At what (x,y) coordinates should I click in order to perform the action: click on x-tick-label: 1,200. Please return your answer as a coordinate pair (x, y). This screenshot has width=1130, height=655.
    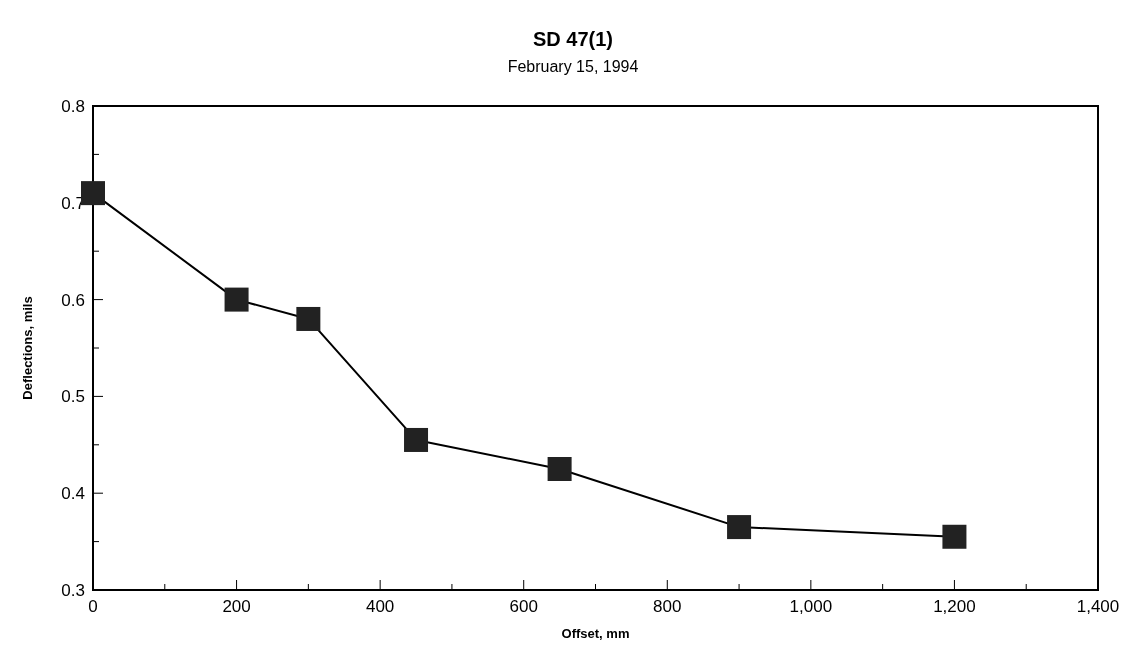
    Looking at the image, I should click on (954, 606).